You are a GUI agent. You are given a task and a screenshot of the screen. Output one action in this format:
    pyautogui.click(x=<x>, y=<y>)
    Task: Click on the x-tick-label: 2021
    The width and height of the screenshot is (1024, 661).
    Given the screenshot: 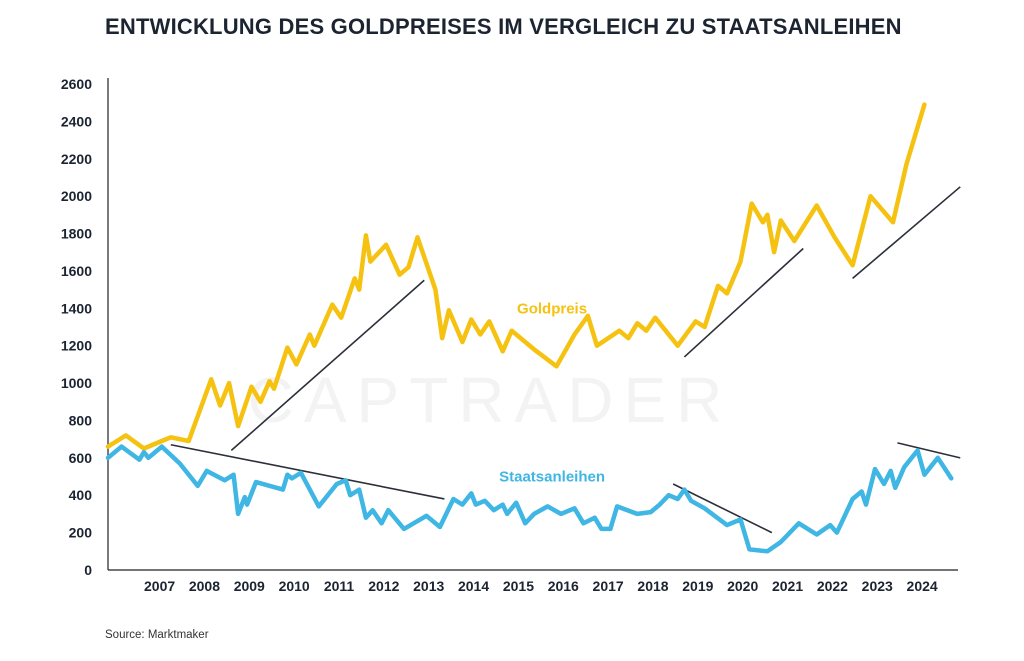 What is the action you would take?
    pyautogui.click(x=787, y=586)
    